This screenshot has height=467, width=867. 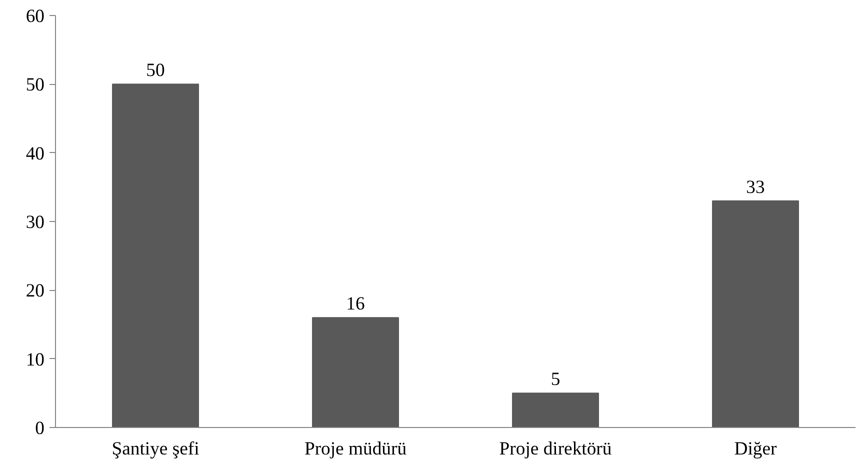 I want to click on data-label: 5, so click(x=555, y=379).